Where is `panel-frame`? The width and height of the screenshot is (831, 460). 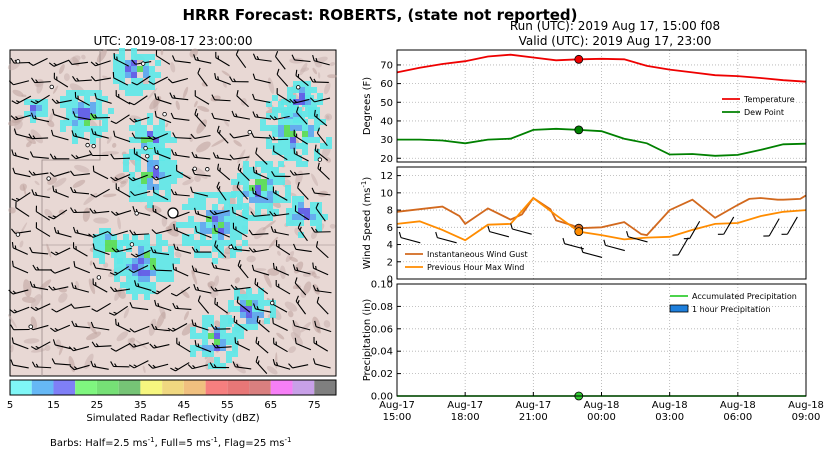 panel-frame is located at coordinates (601, 106).